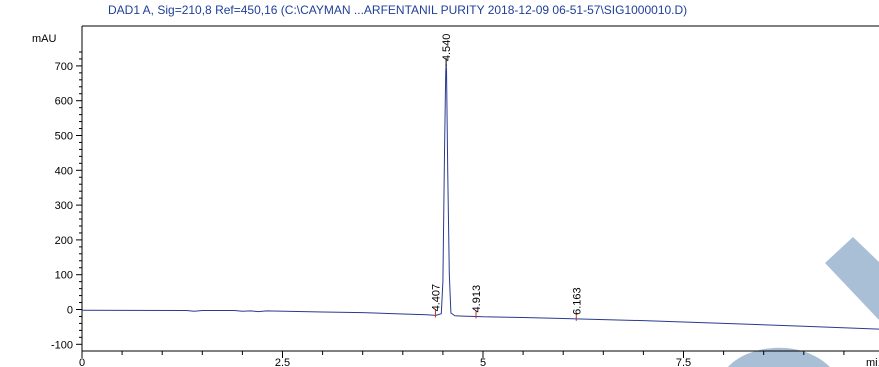 This screenshot has height=367, width=879. I want to click on y-tick-label: 200, so click(64, 241).